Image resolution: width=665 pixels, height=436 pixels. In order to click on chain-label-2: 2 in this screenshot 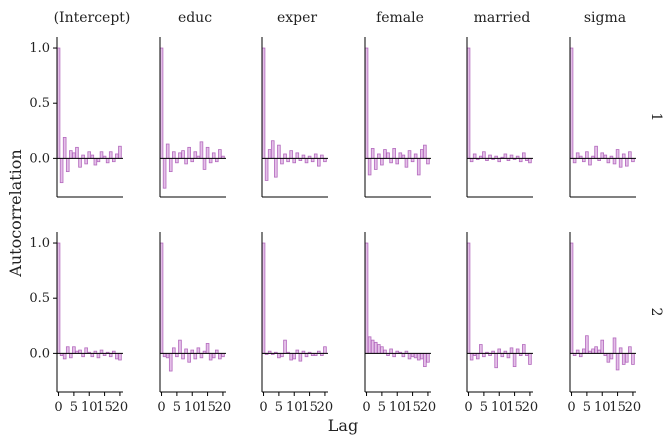, I will do `click(656, 312)`.